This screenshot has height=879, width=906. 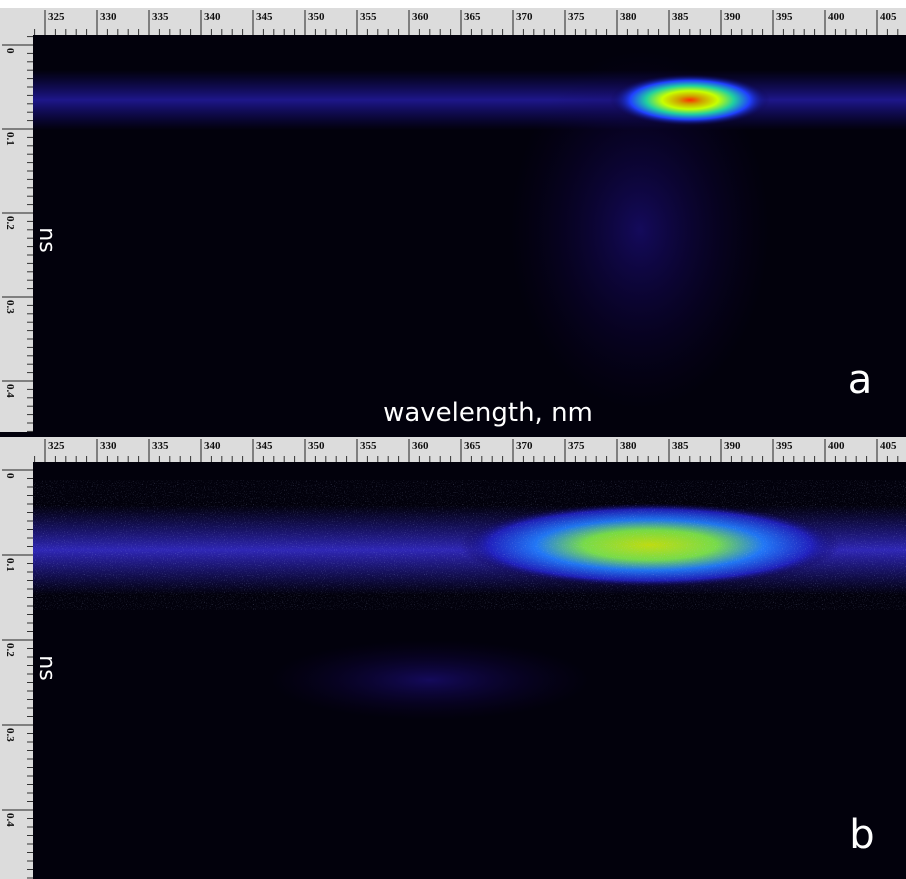 I want to click on separator, so click(x=453, y=434).